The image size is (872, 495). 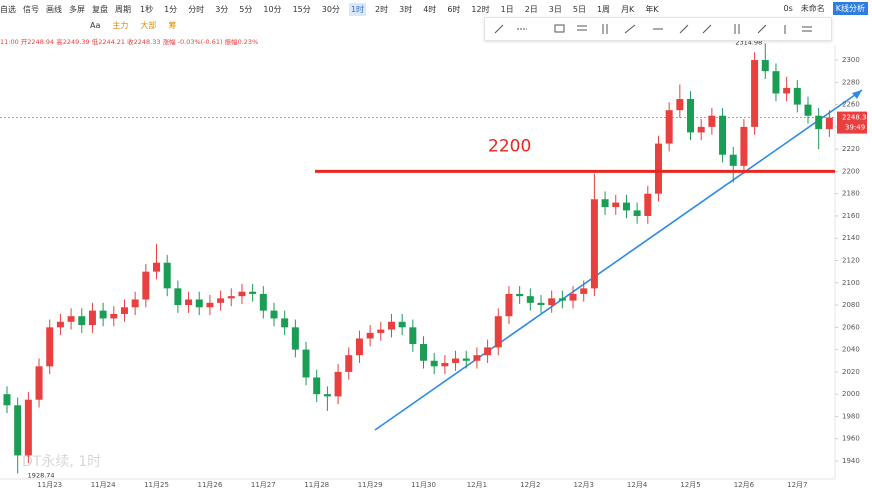 What do you see at coordinates (855, 128) in the screenshot?
I see `countdown: 39:49` at bounding box center [855, 128].